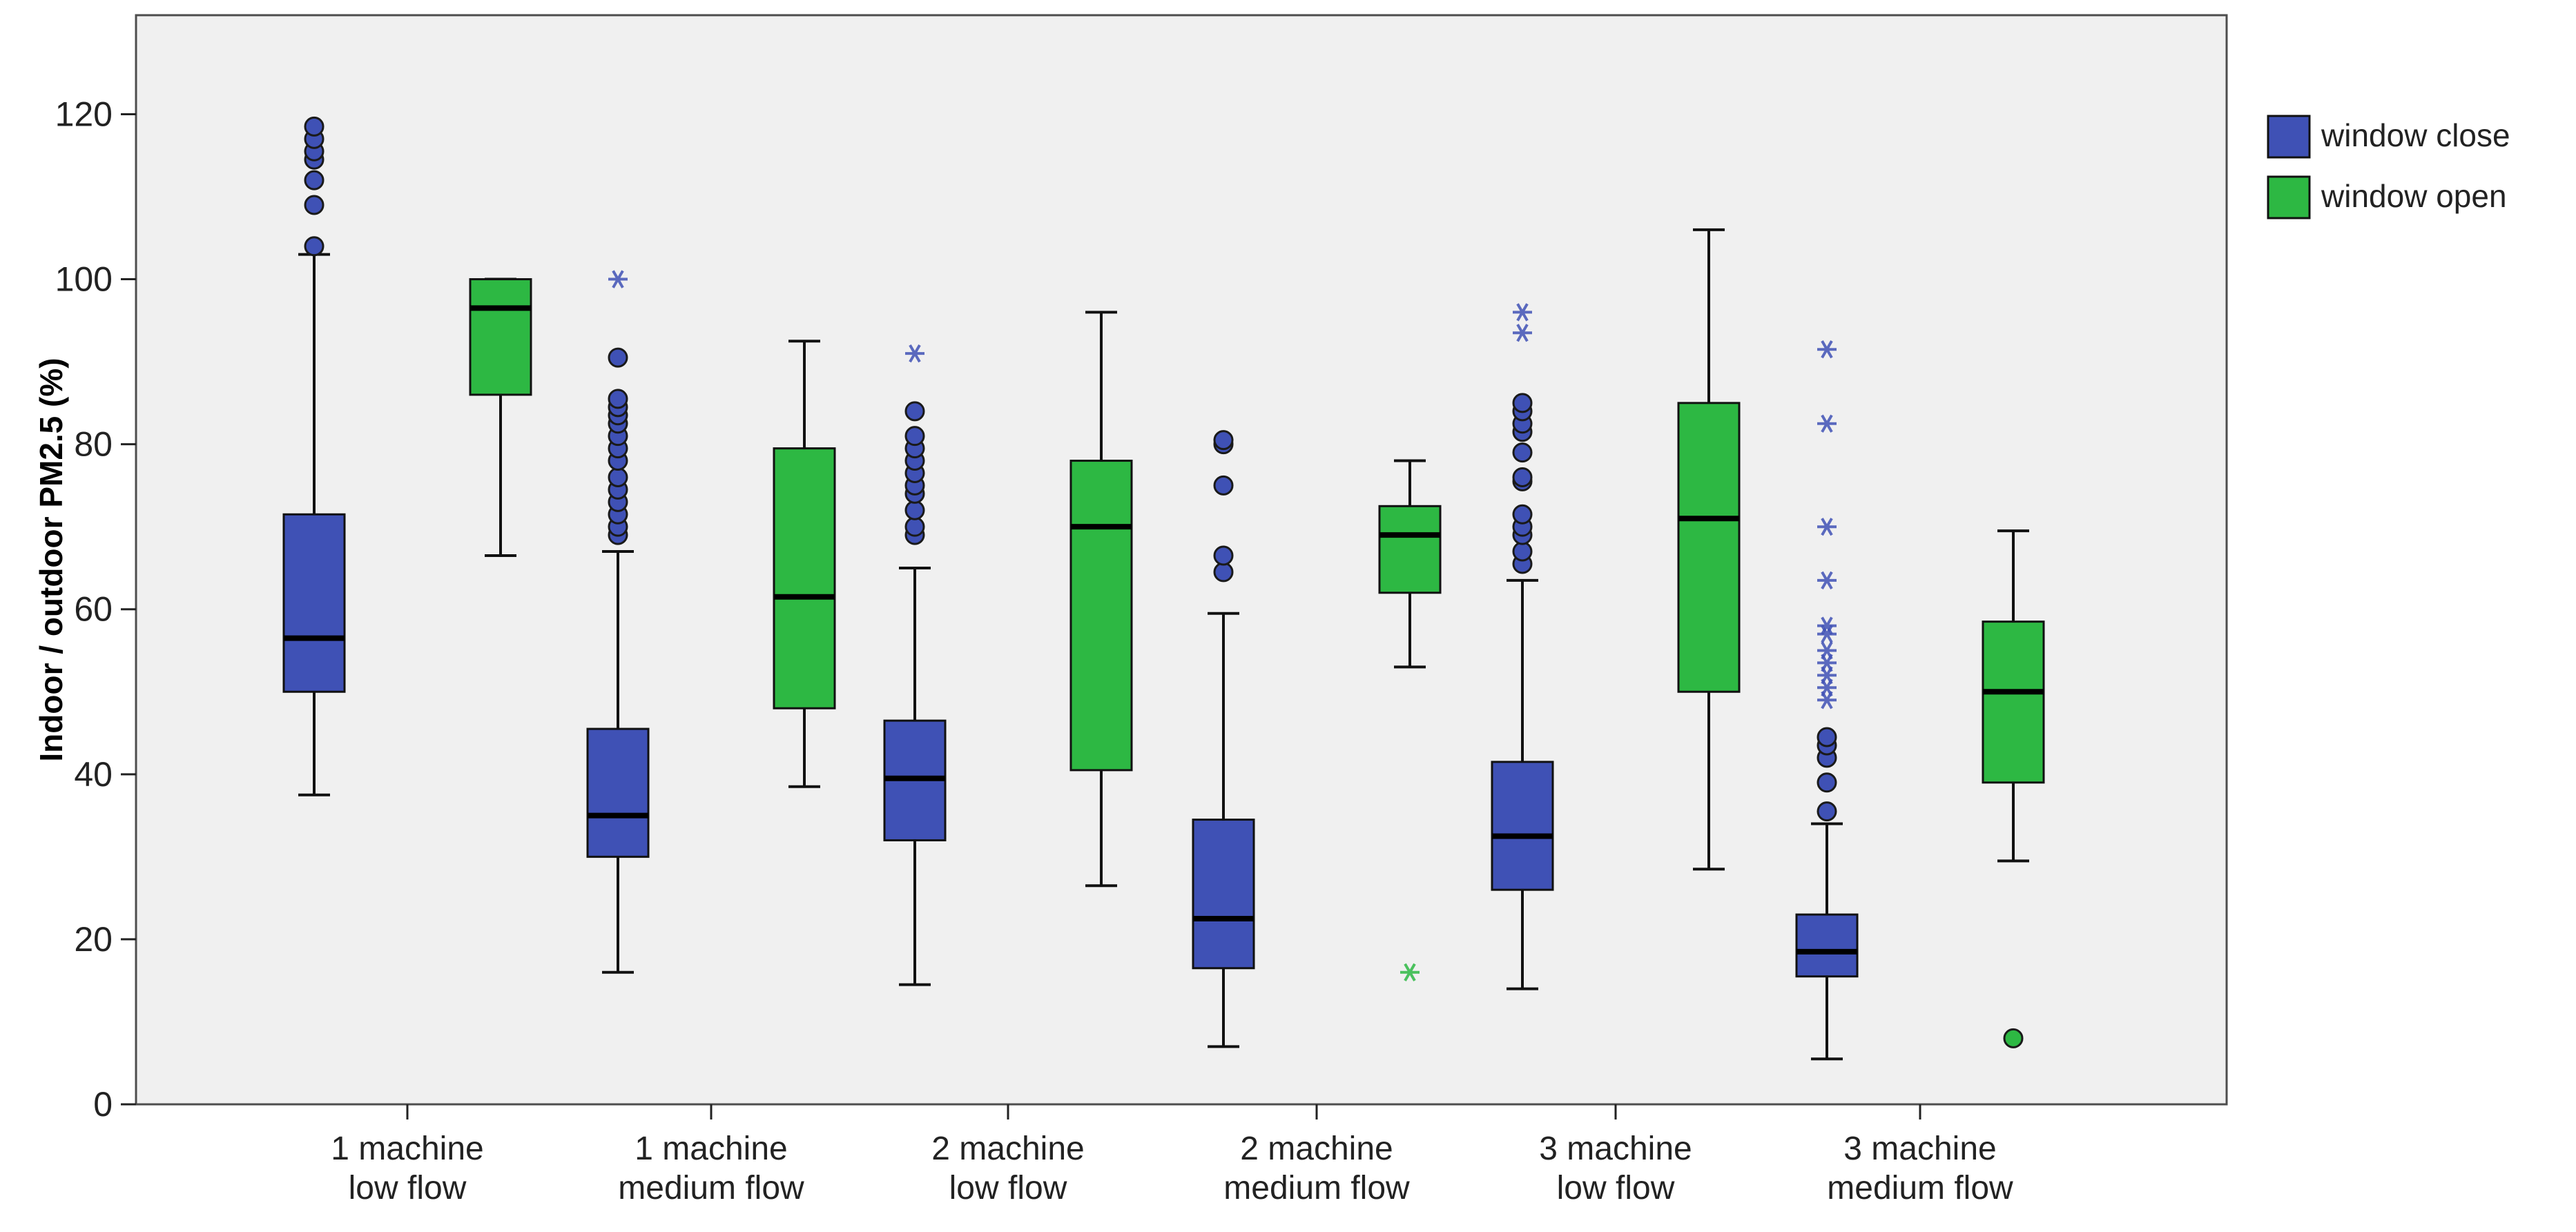 The image size is (2576, 1232). Describe the element at coordinates (2389, 167) in the screenshot. I see `legend: window close window open` at that location.